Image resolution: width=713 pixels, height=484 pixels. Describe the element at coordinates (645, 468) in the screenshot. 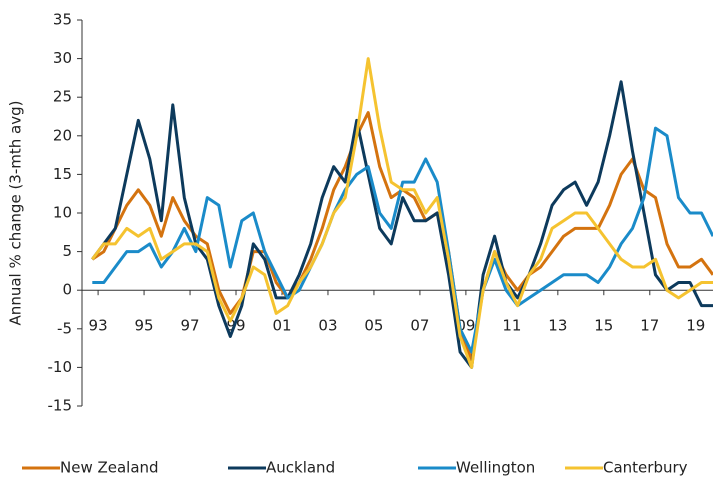

I see `legend-label: Canterbury` at that location.